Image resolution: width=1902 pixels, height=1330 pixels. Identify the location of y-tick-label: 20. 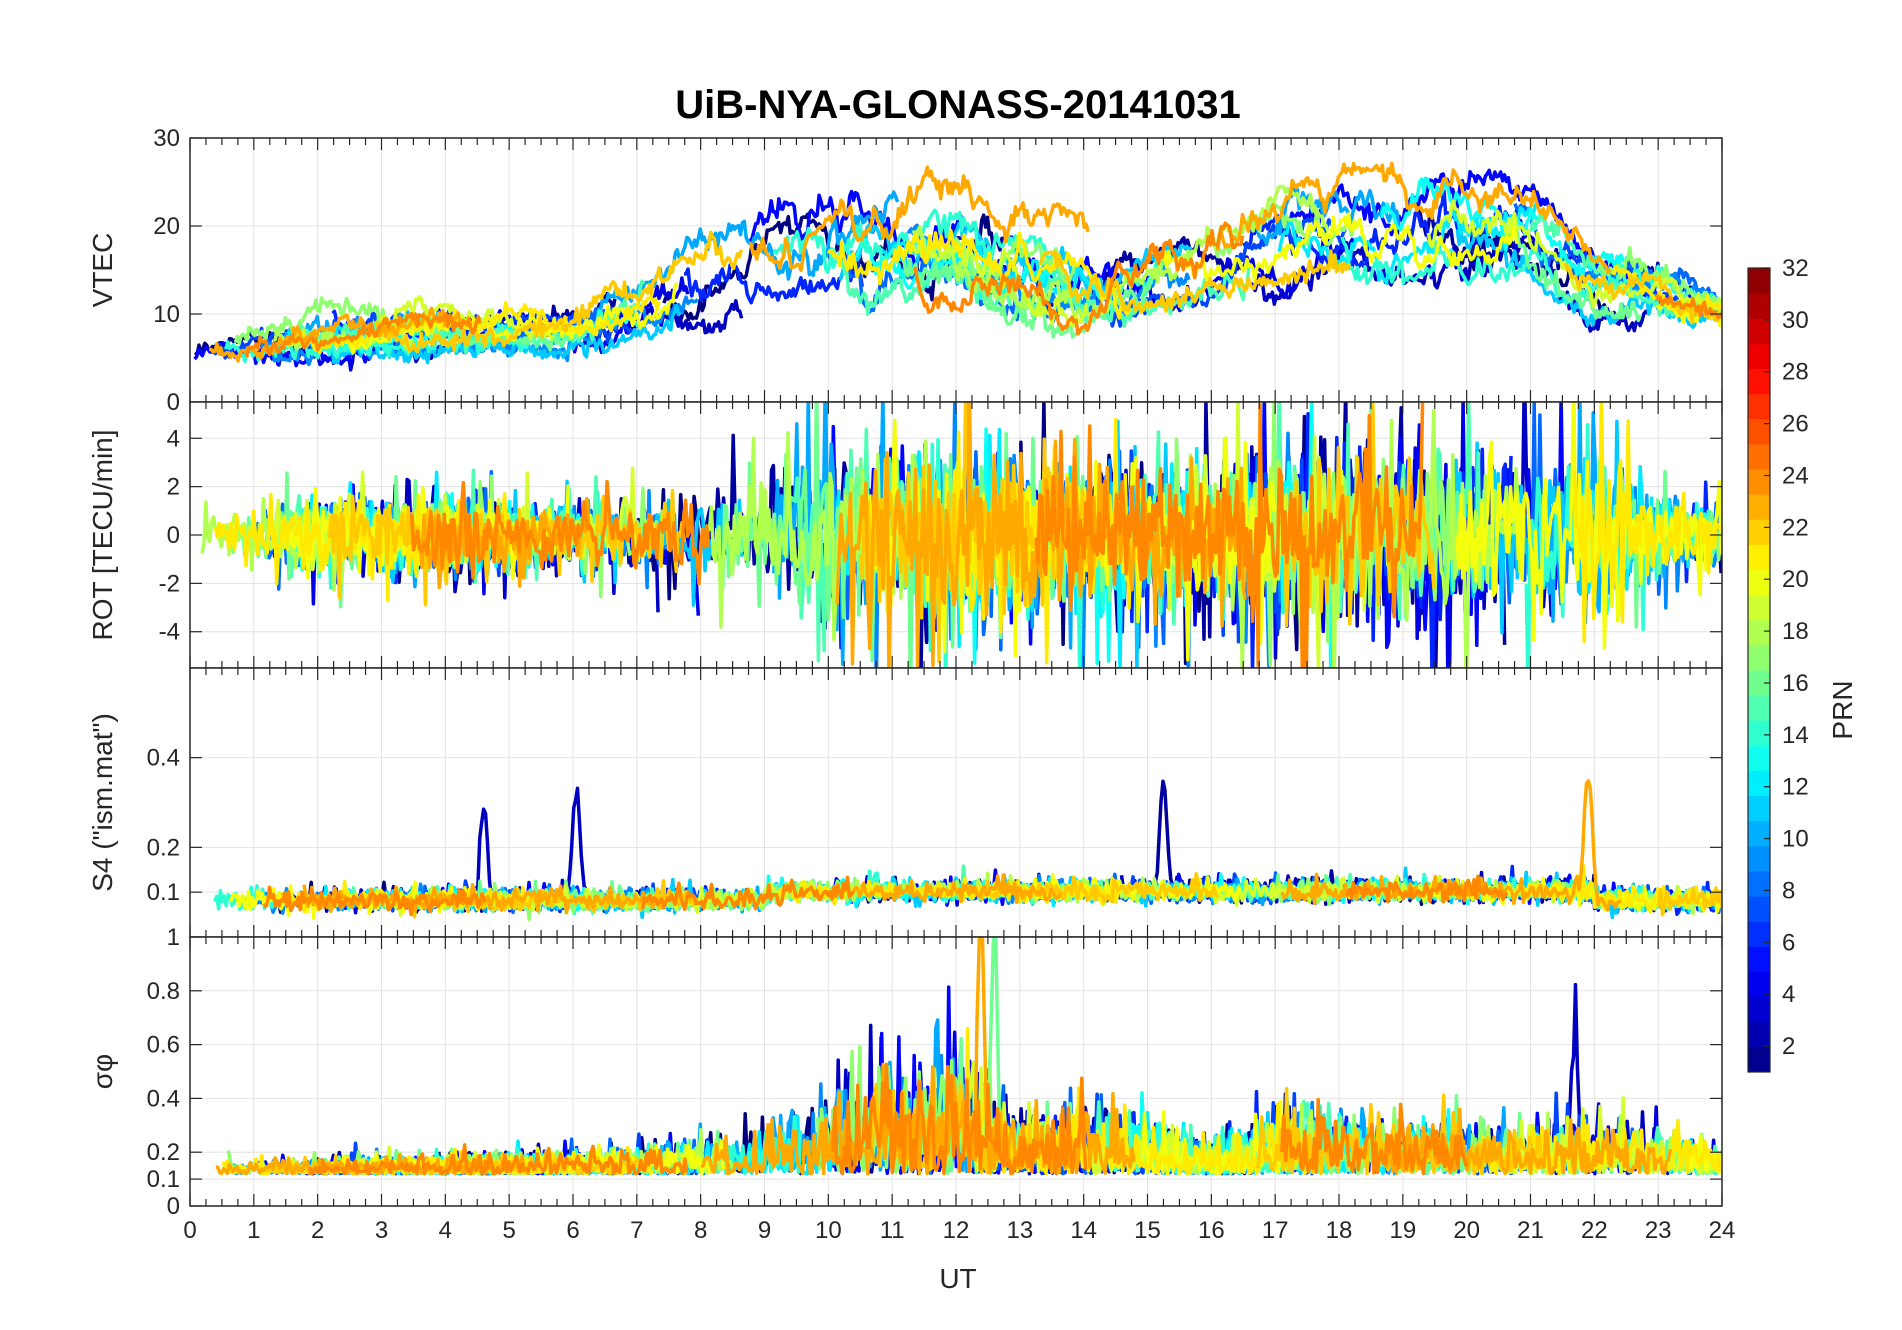
(166, 226).